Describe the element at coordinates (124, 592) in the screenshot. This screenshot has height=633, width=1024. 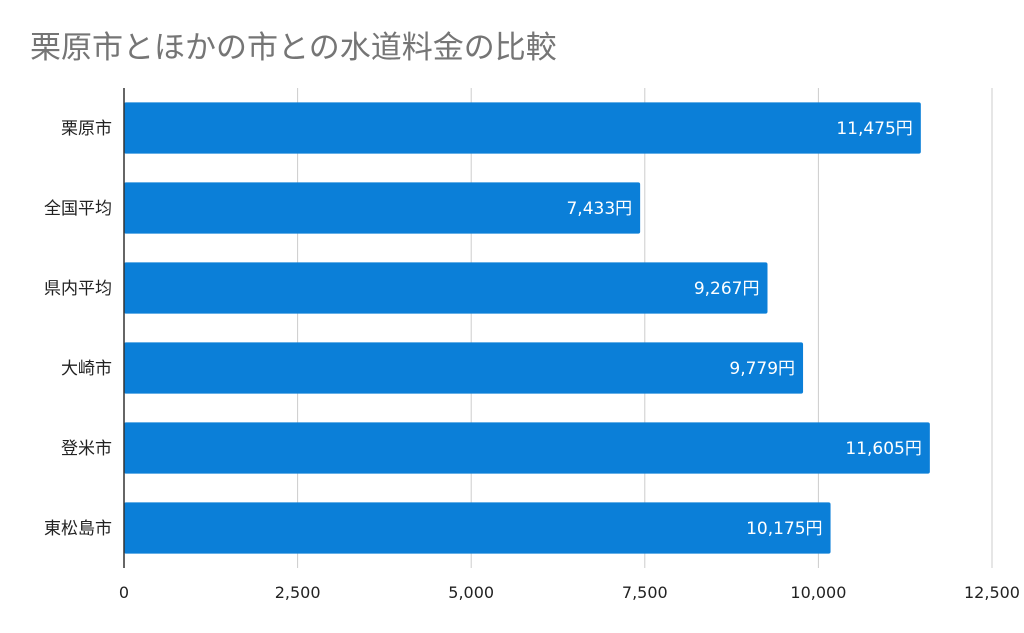
I see `x-tick-label: 0` at that location.